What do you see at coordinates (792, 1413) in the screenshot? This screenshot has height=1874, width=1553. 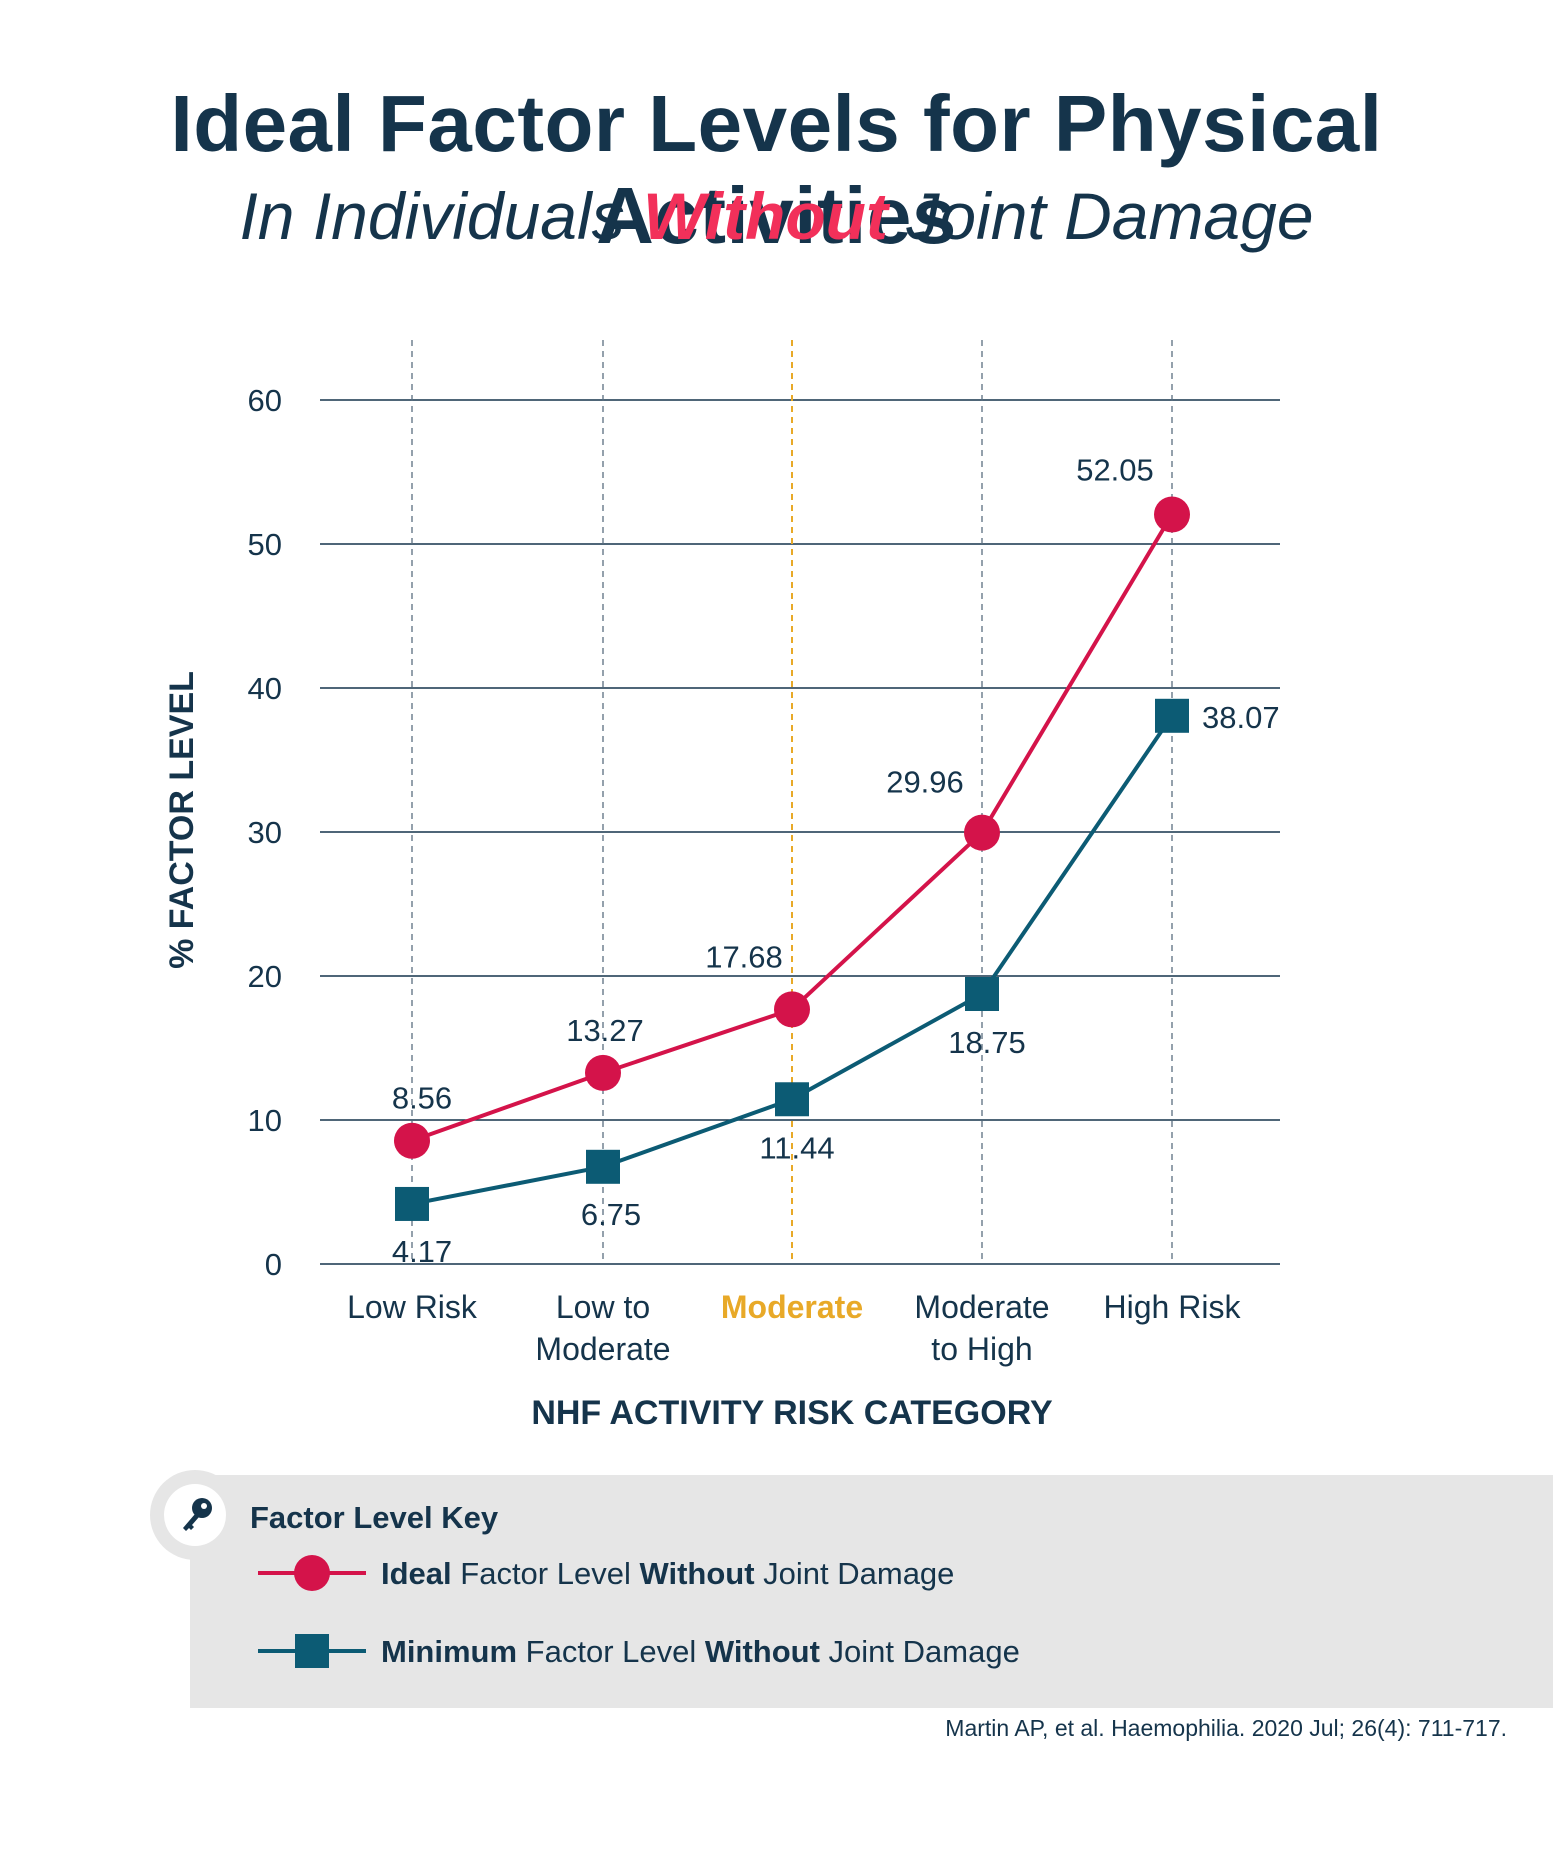 I see `x-axis-title: NHF ACTIVITY RISK CATEGORY` at bounding box center [792, 1413].